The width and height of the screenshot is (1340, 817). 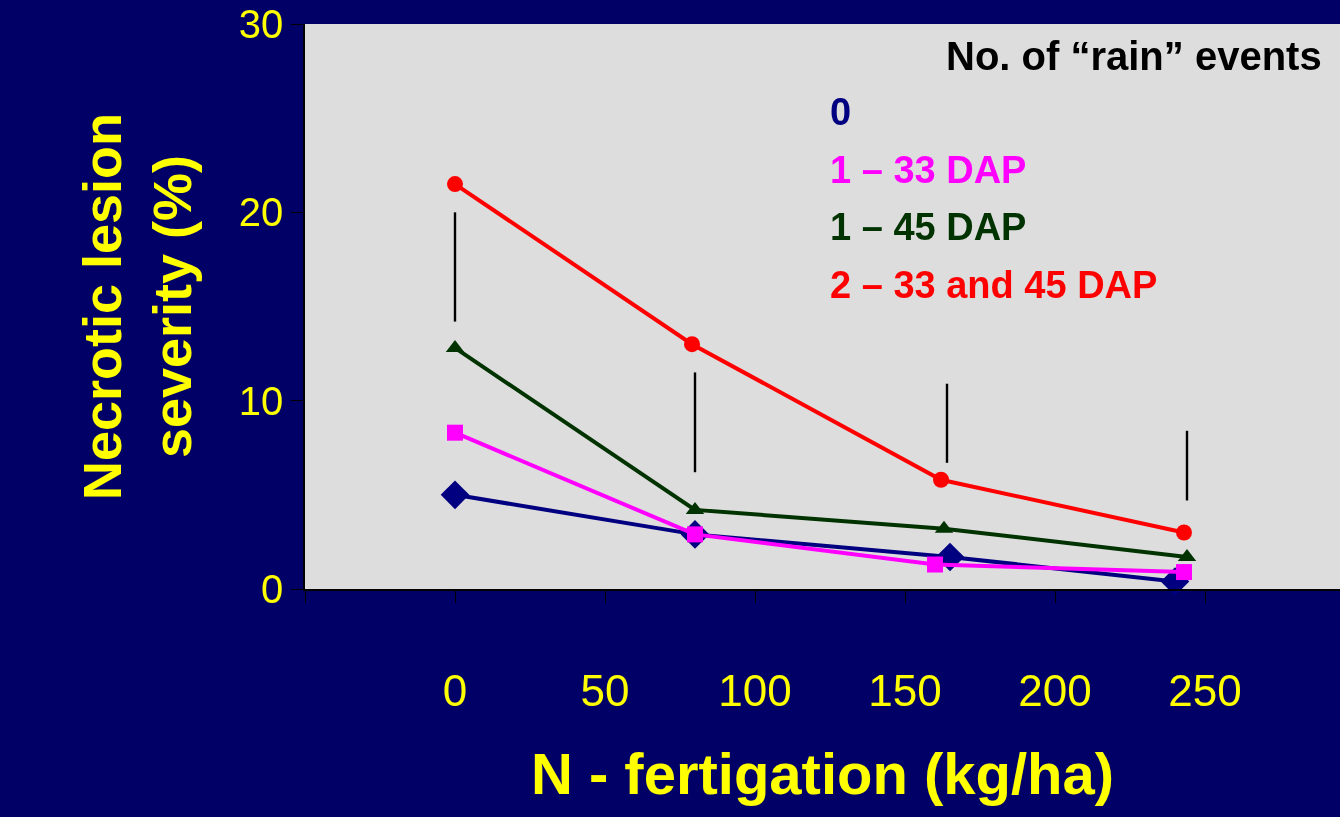 What do you see at coordinates (605, 690) in the screenshot?
I see `x-tick-label: 50` at bounding box center [605, 690].